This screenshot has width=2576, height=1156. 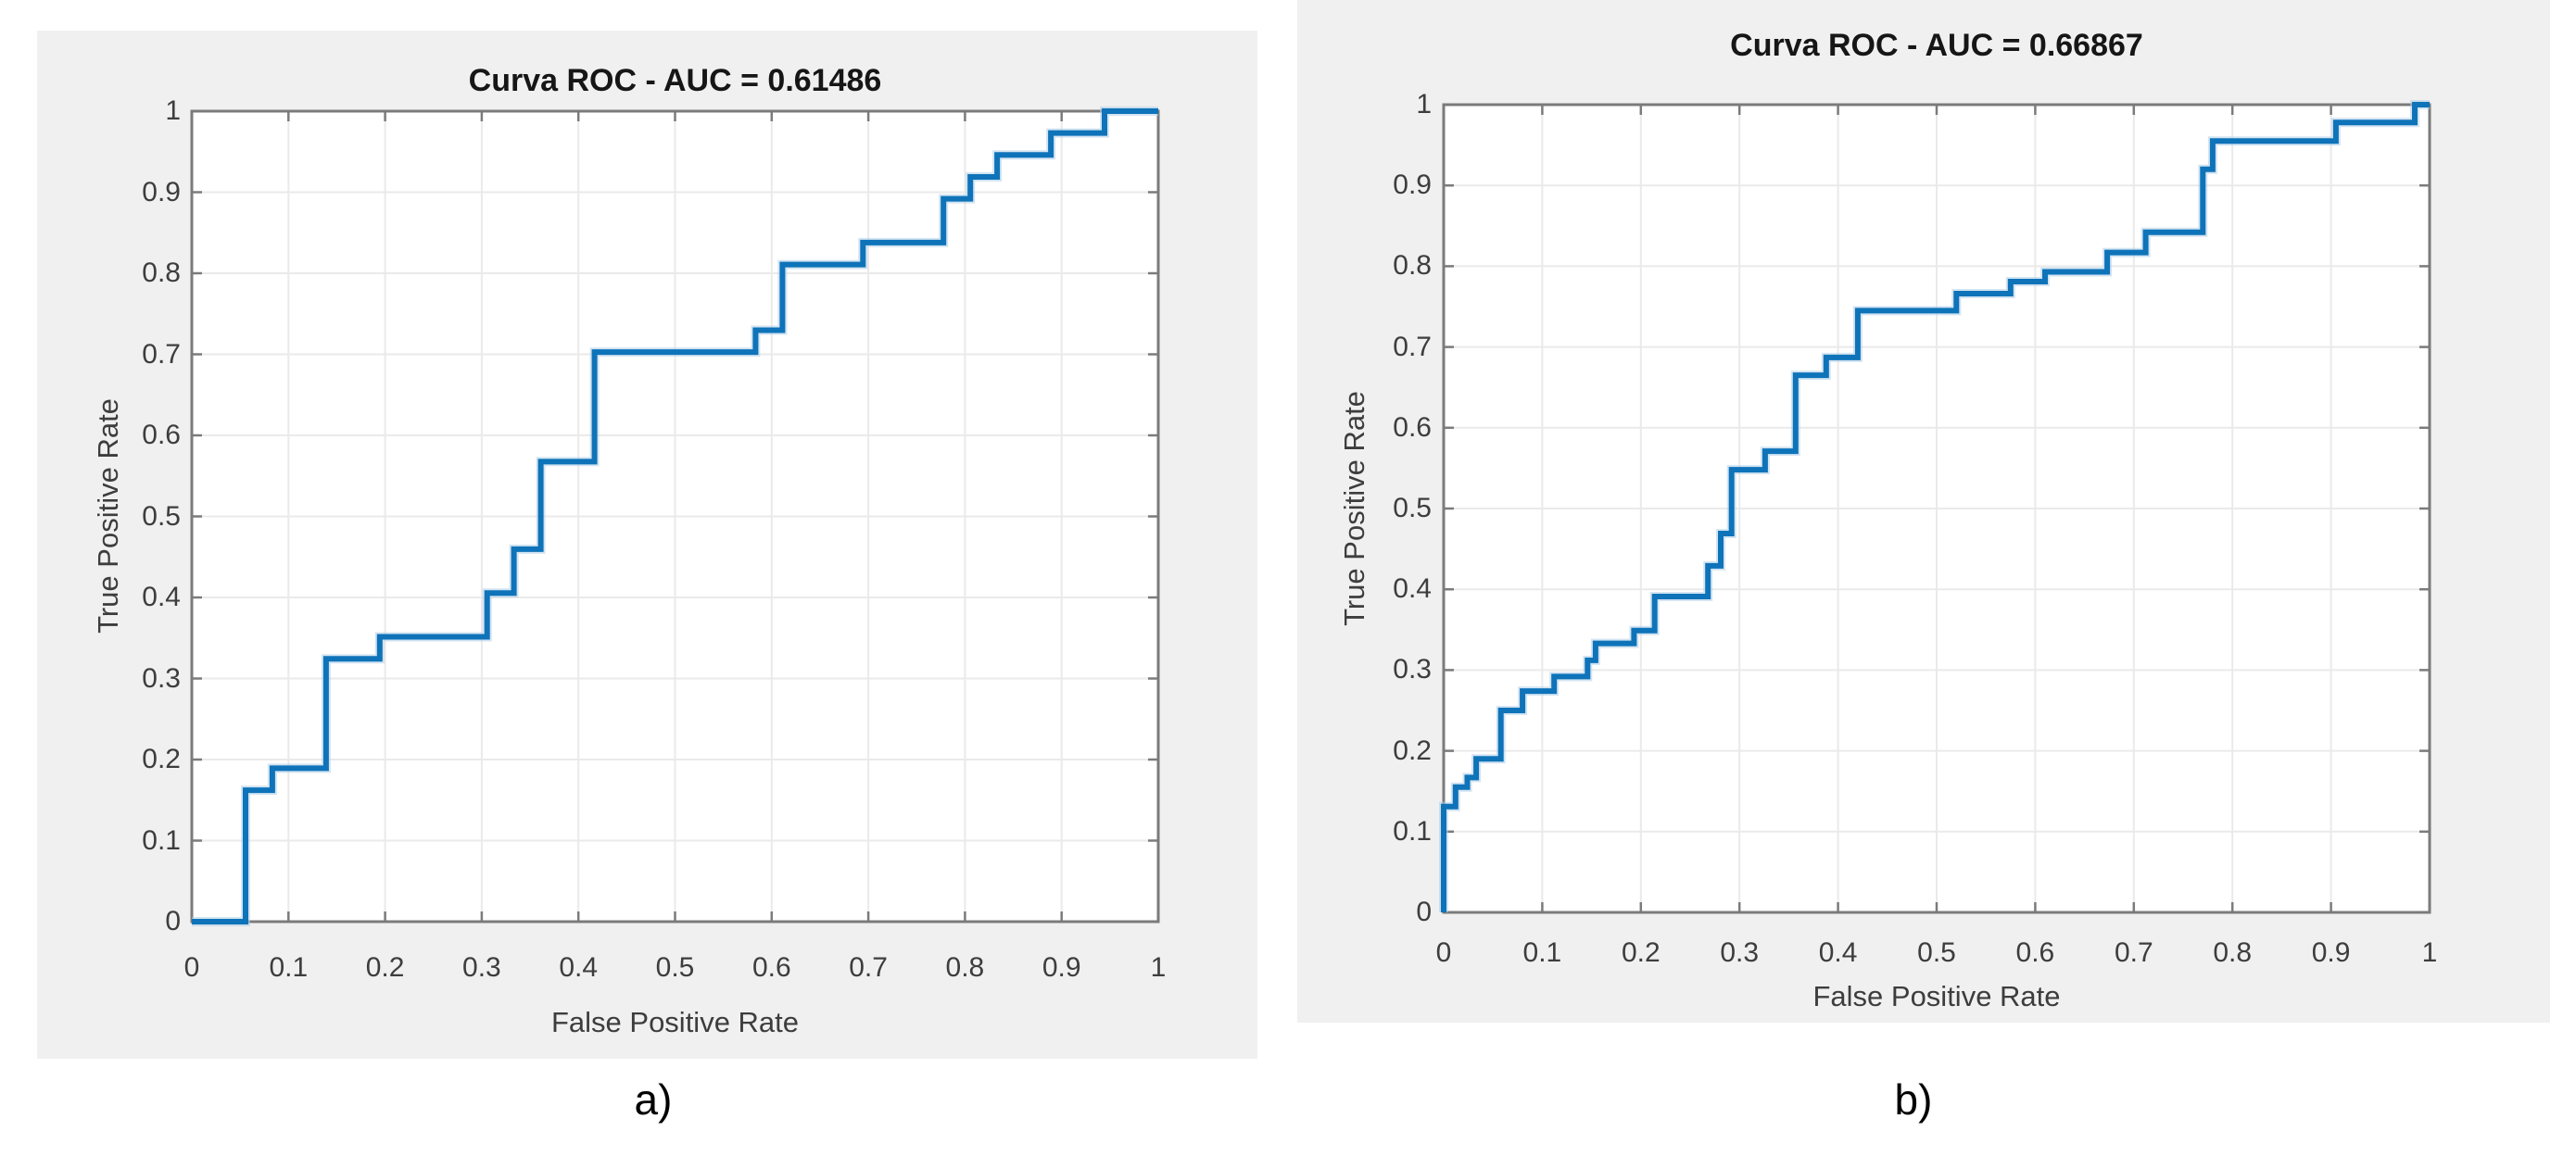 I want to click on subfigure-label-b: b), so click(x=1913, y=1100).